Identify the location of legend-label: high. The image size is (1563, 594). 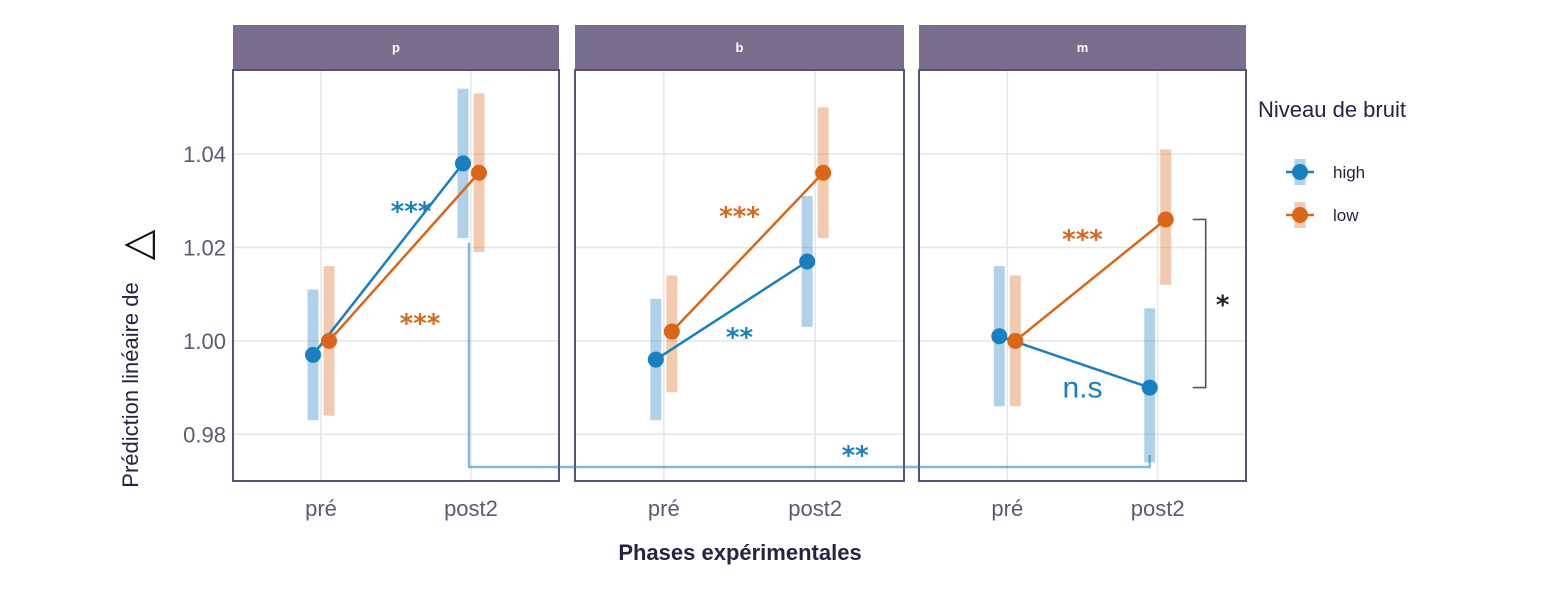
(1349, 172).